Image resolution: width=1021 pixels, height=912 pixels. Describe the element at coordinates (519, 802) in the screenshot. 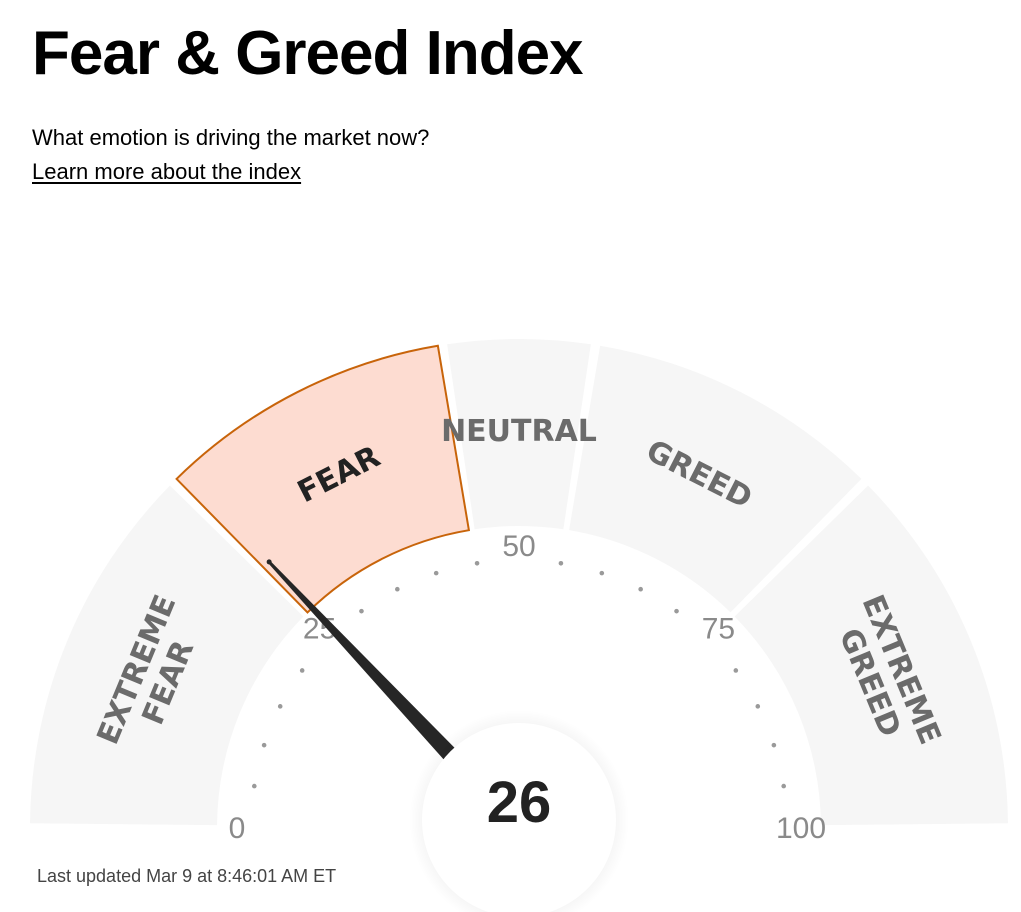

I see `index-score: 26` at that location.